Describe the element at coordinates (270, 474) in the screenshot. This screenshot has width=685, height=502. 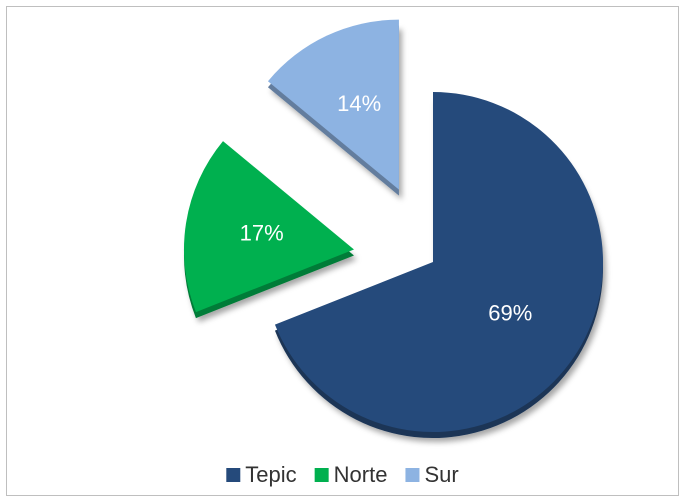
I see `legend-label: Tepic` at that location.